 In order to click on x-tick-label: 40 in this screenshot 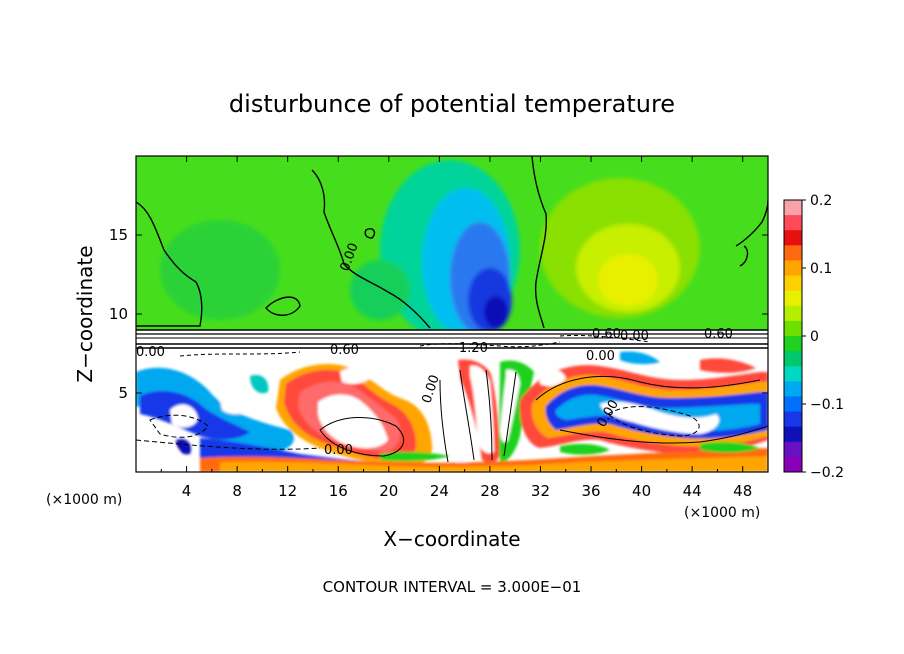, I will do `click(641, 491)`.